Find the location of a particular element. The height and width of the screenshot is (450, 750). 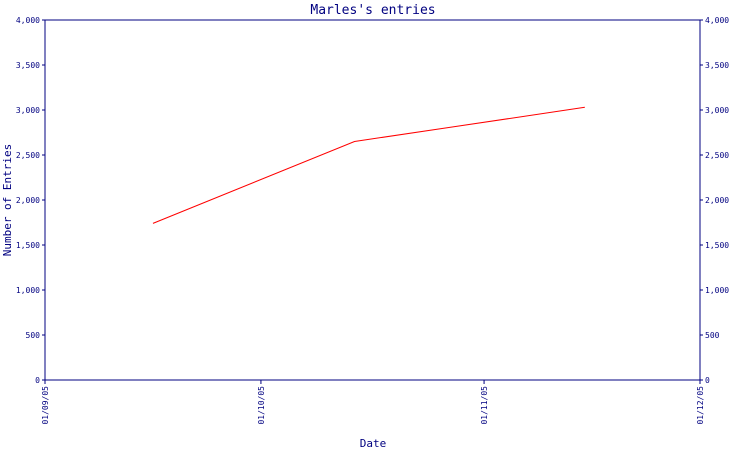

x-tick-label: 01/12/05 is located at coordinates (700, 405).